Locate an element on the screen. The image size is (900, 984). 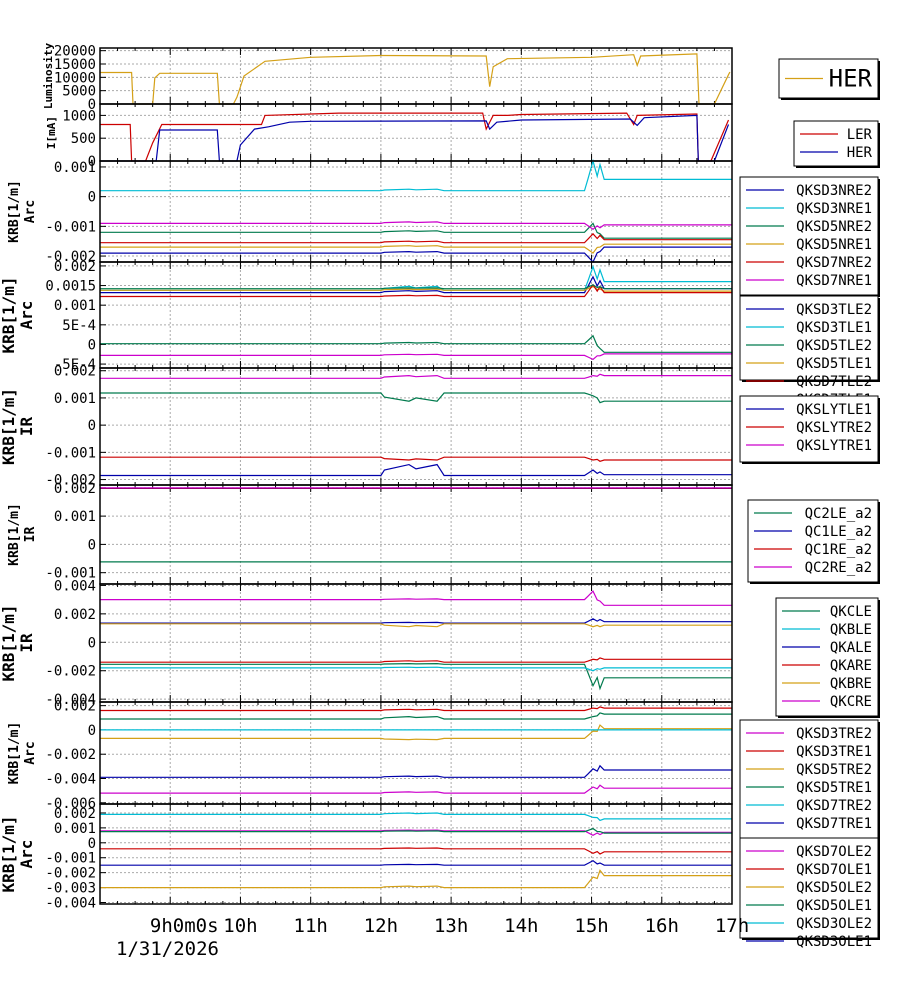
legend-label: QKSD7NRE1 is located at coordinates (834, 281).